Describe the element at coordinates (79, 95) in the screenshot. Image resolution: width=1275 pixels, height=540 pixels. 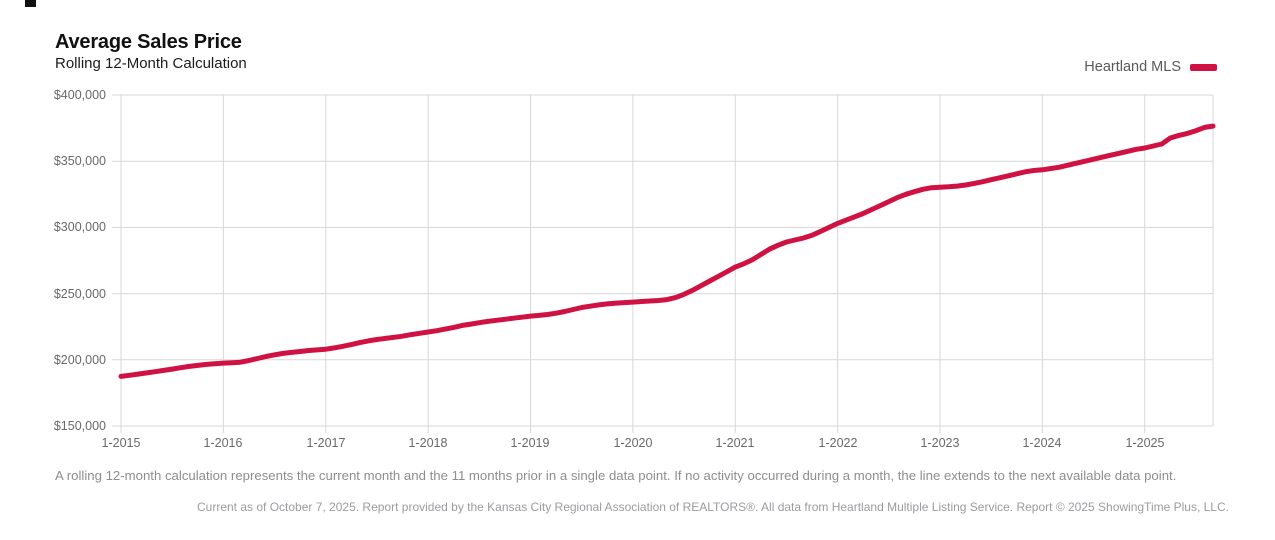
I see `y-axis-tick-label: $400,000` at that location.